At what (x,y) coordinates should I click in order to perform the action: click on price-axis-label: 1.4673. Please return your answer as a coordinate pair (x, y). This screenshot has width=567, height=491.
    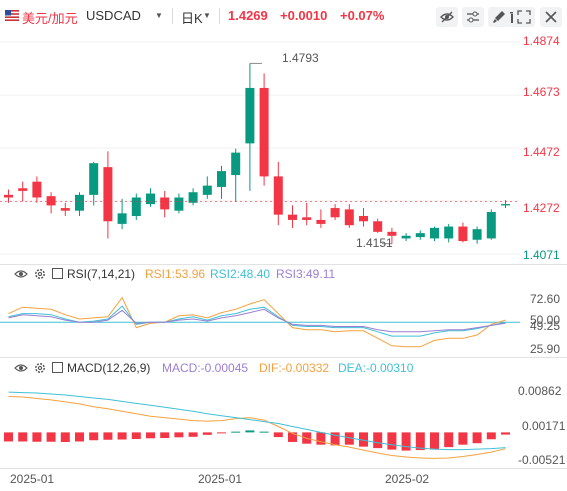
    Looking at the image, I should click on (541, 92).